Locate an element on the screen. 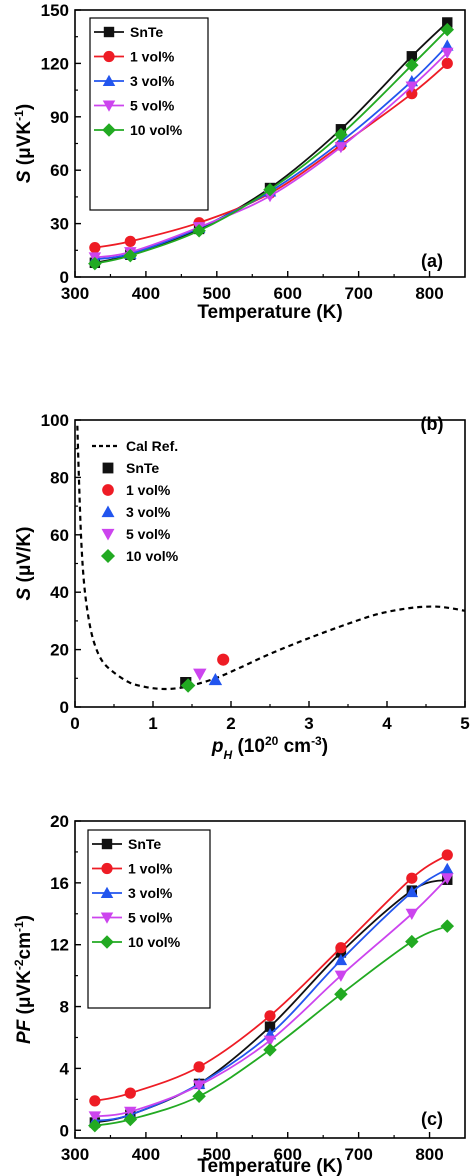 The width and height of the screenshot is (474, 1176). x-axis-label-sup1: 20 is located at coordinates (272, 741).